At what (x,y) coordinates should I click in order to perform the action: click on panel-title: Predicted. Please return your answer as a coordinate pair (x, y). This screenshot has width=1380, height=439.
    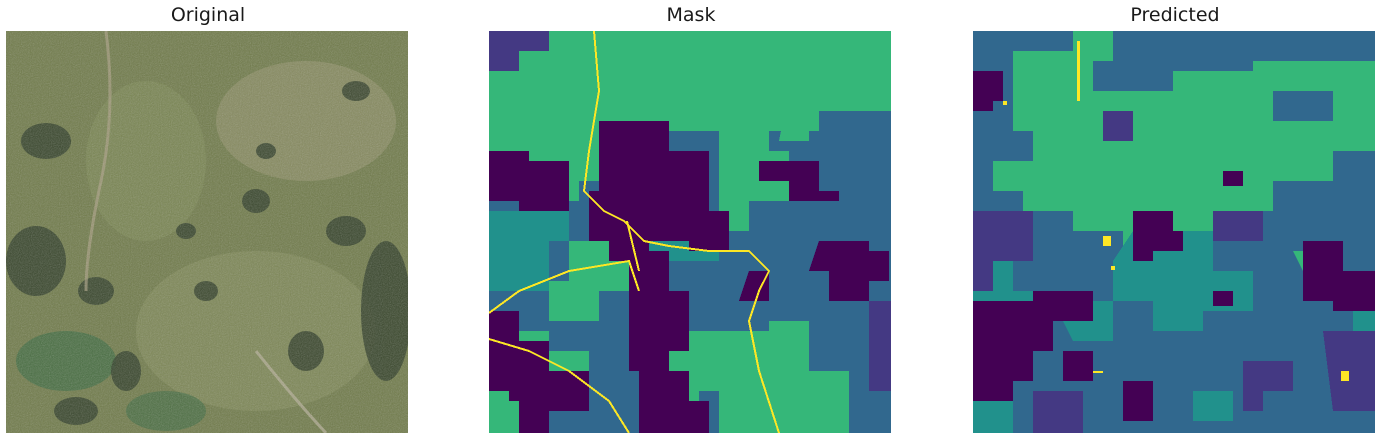
    Looking at the image, I should click on (1175, 15).